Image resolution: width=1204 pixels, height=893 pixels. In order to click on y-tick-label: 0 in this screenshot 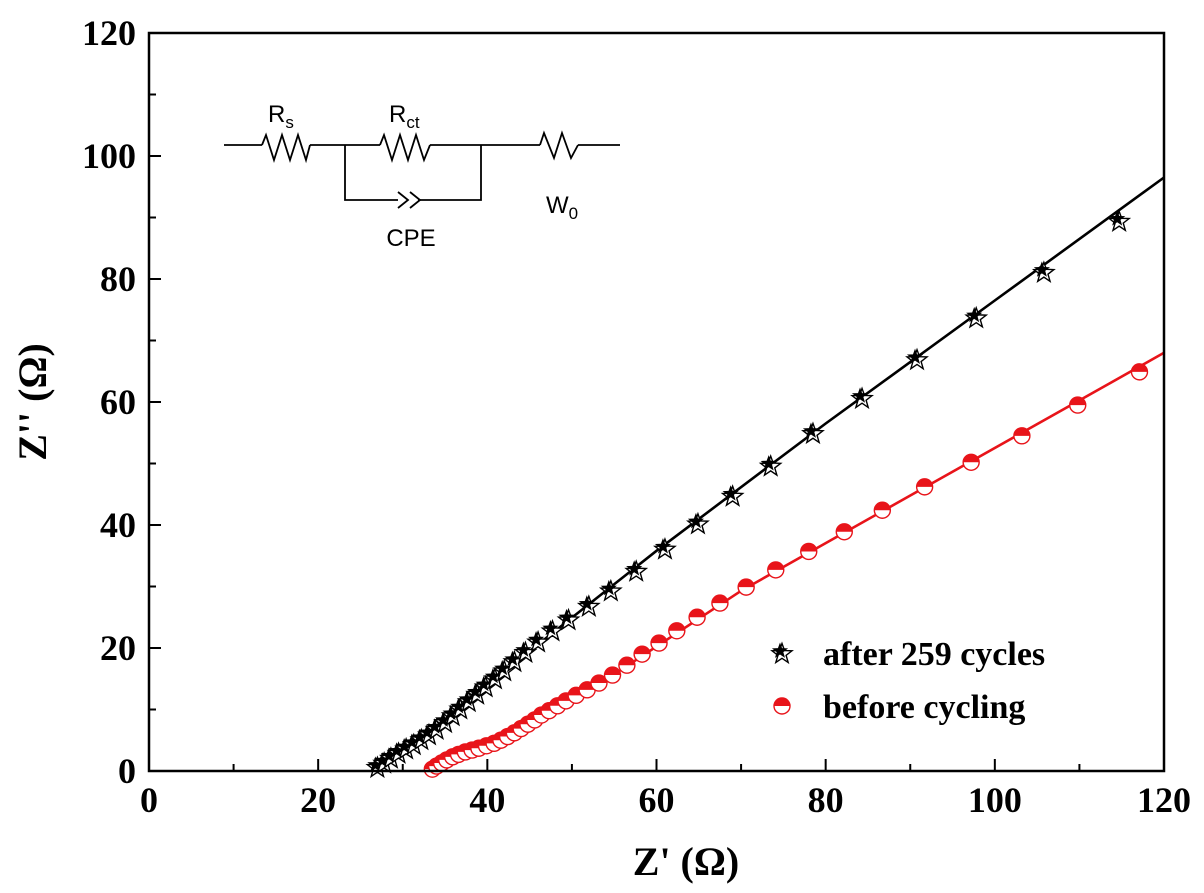, I will do `click(127, 771)`.